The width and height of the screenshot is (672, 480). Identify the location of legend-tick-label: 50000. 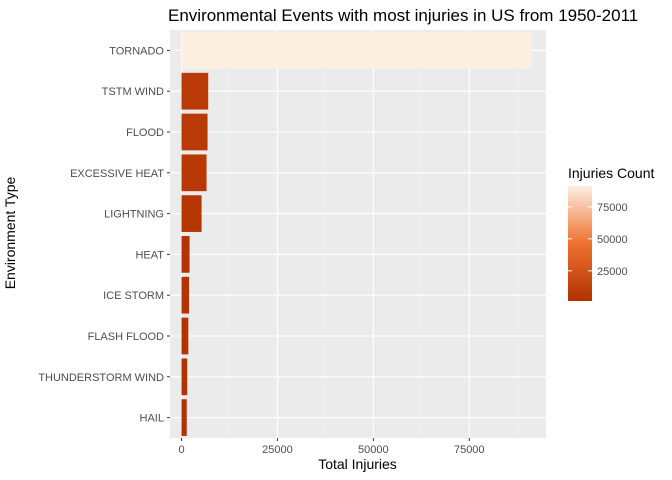
(612, 240).